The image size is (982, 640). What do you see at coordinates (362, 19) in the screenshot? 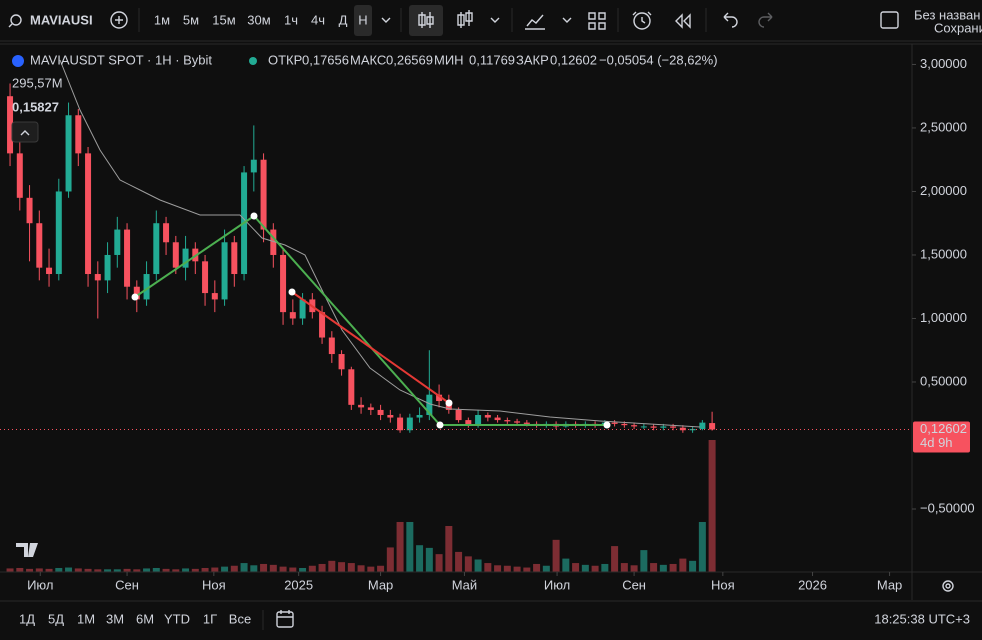
I see `interval: Н` at bounding box center [362, 19].